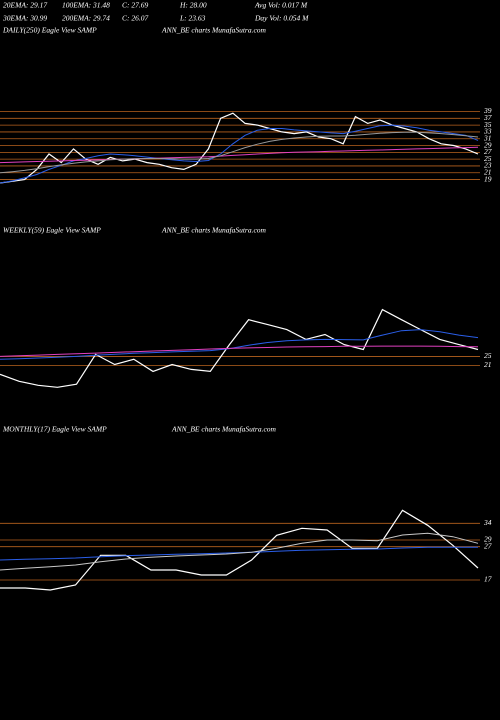 This screenshot has width=500, height=720. What do you see at coordinates (192, 18) in the screenshot?
I see `header-stat: L: 23.63` at bounding box center [192, 18].